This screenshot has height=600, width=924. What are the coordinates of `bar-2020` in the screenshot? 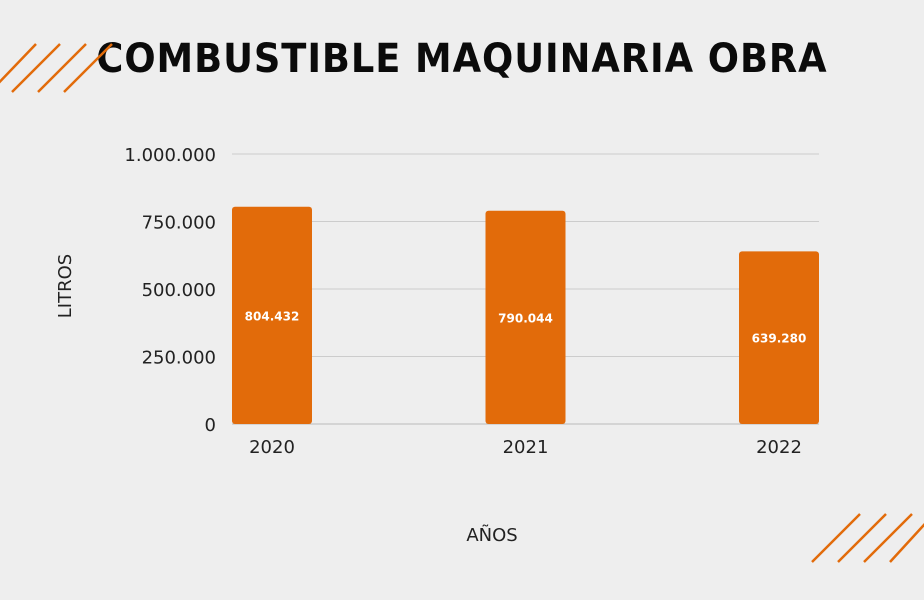 It's located at (272, 315).